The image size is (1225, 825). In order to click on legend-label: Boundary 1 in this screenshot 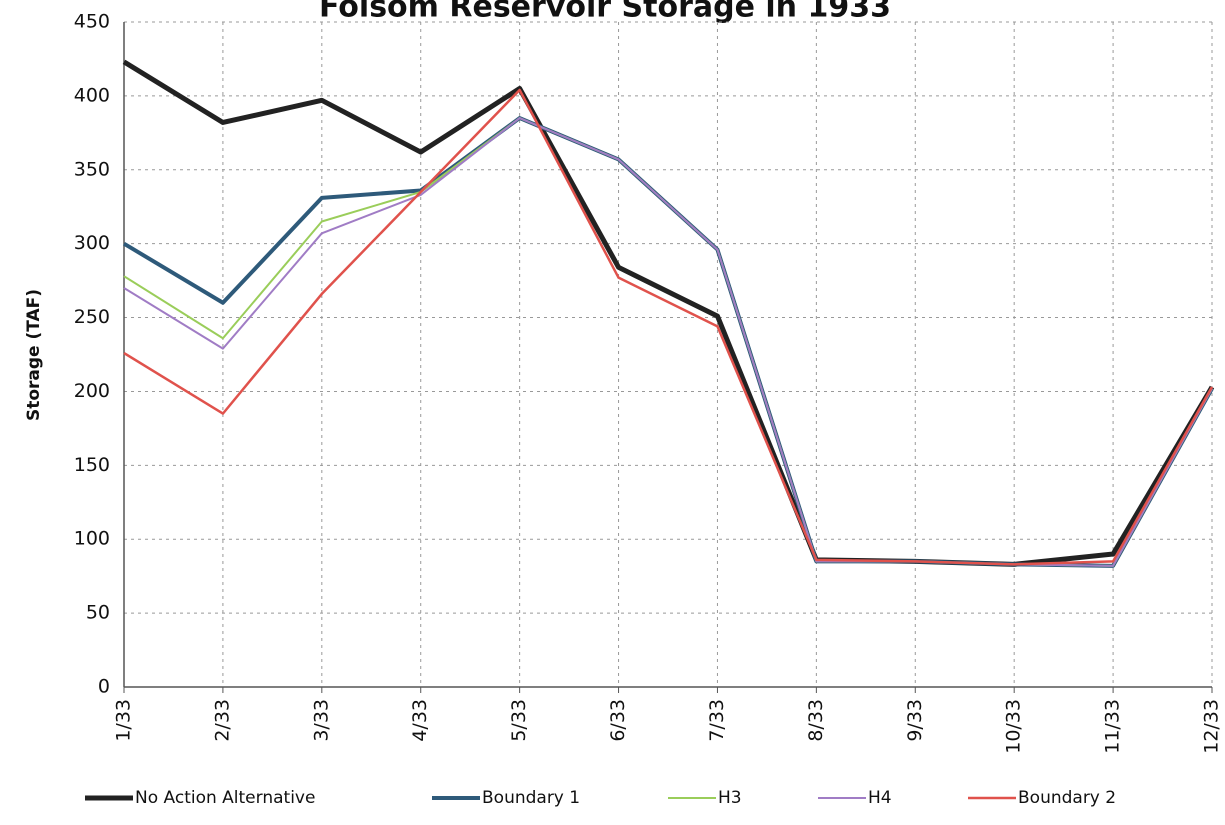, I will do `click(531, 798)`.